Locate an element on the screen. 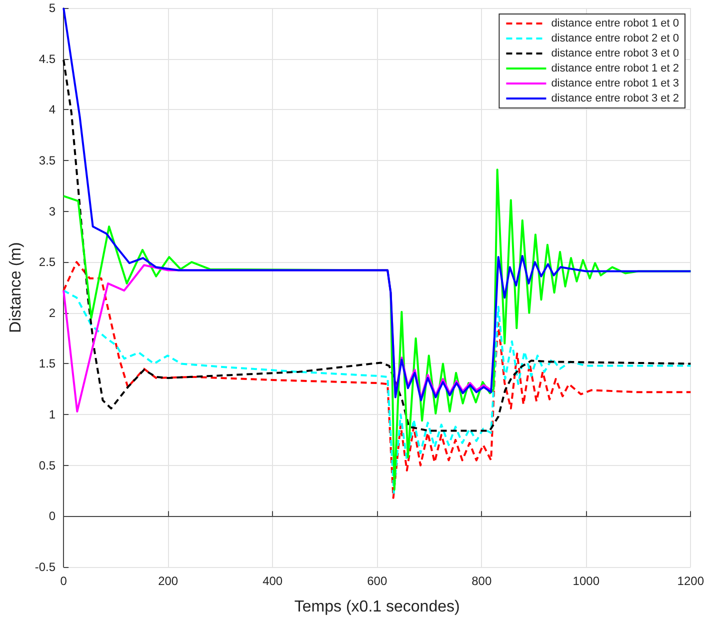  x-tick-label: 0 is located at coordinates (64, 581).